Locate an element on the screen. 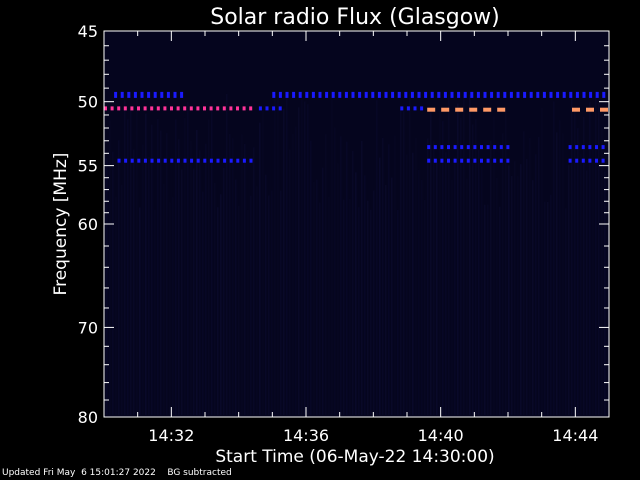 This screenshot has height=480, width=640. y-tick-label: 80 is located at coordinates (88, 417).